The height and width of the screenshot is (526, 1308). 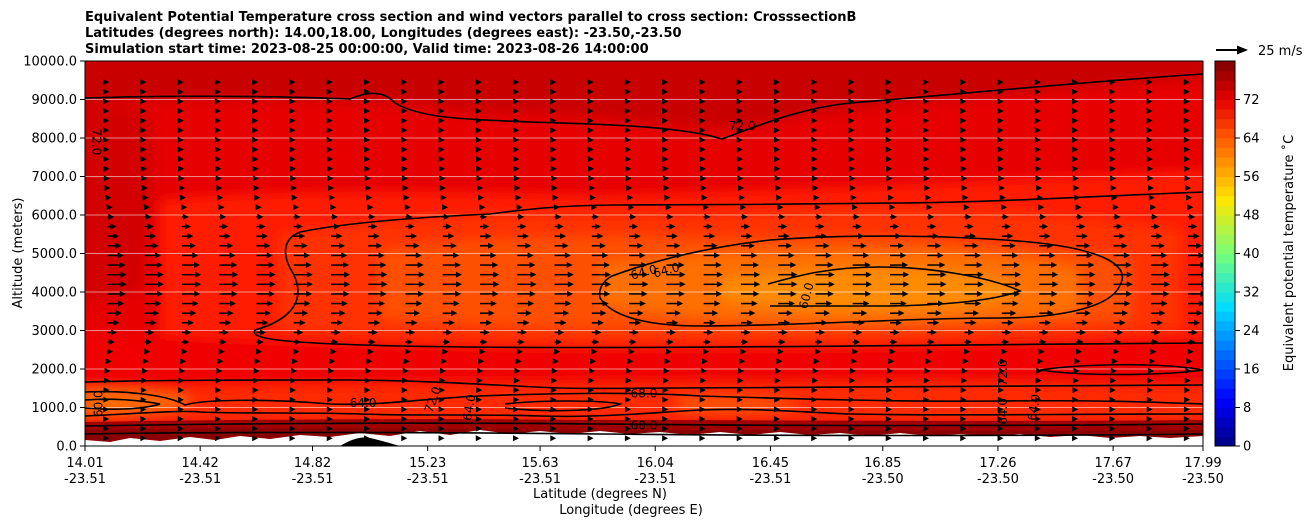 I want to click on x-tick-label-lon-0: -23.51, so click(x=85, y=479).